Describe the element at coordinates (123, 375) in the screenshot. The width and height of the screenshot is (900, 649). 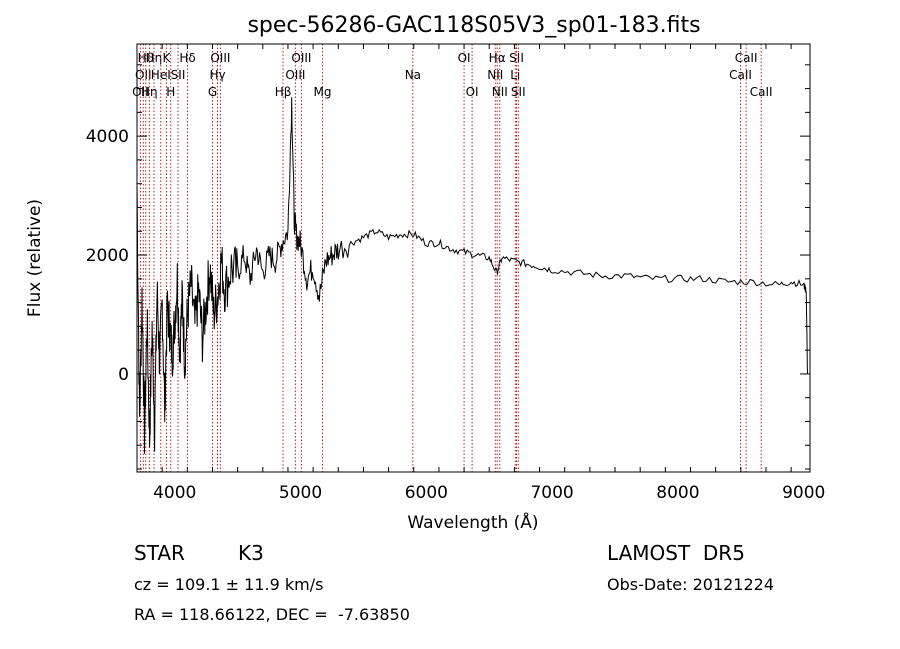
I see `y-tick-label-0: 0` at that location.